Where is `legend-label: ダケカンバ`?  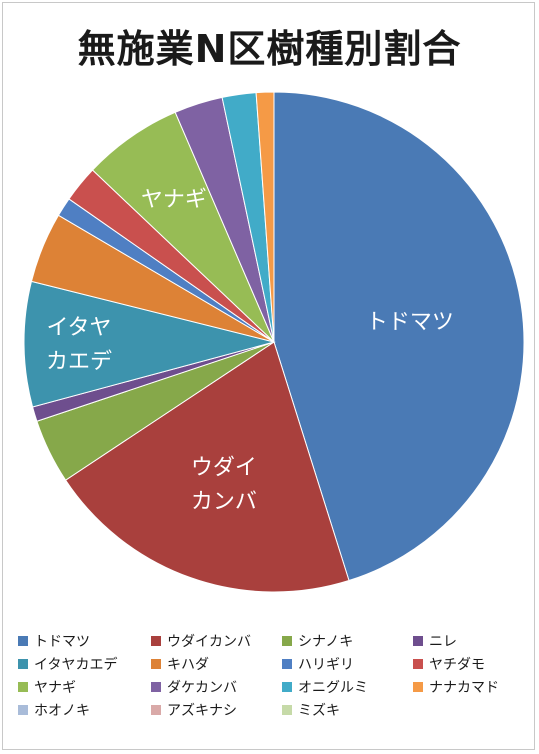
legend-label: ダケカンバ is located at coordinates (202, 688).